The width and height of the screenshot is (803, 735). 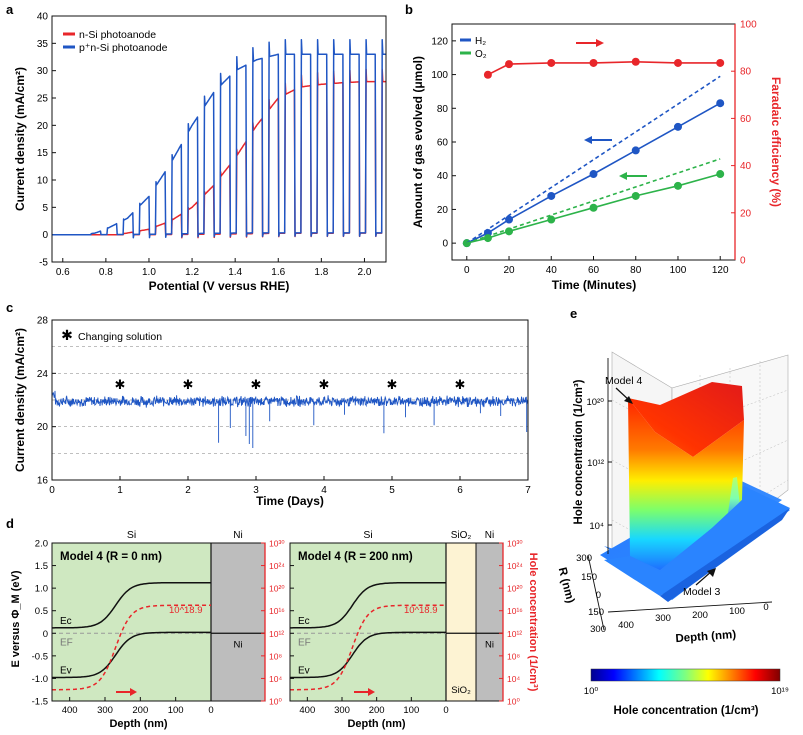 What do you see at coordinates (40, 702) in the screenshot?
I see `y-tick-label: -1.5` at bounding box center [40, 702].